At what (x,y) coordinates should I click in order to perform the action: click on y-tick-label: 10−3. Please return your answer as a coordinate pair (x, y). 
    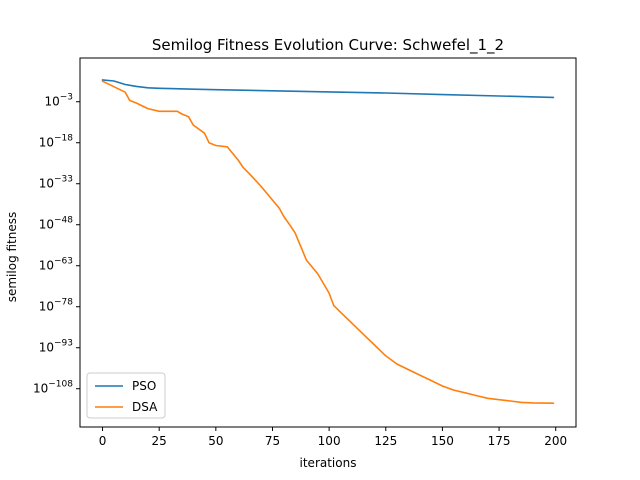
    Looking at the image, I should click on (58, 101).